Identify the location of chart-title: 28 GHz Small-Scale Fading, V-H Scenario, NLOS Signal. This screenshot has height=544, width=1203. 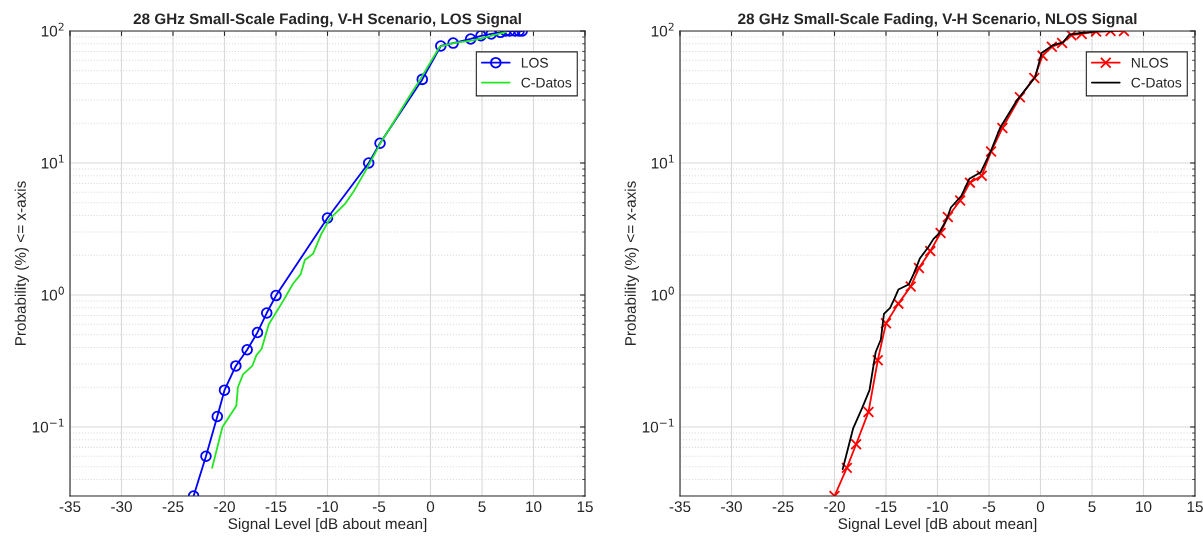
(937, 20).